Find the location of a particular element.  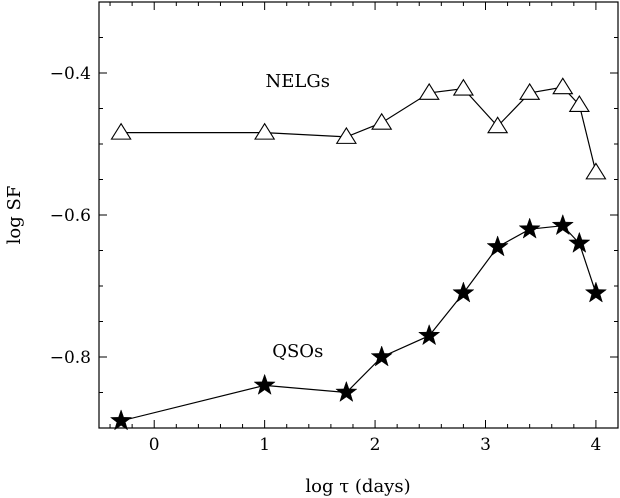

x-tick-label: 4 is located at coordinates (596, 445).